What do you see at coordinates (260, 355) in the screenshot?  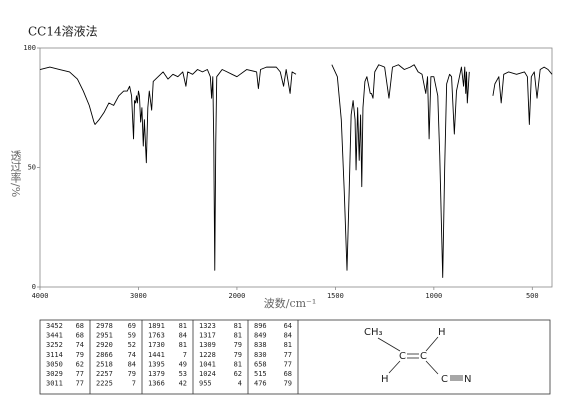 I see `peak-wavenumber: 830` at bounding box center [260, 355].